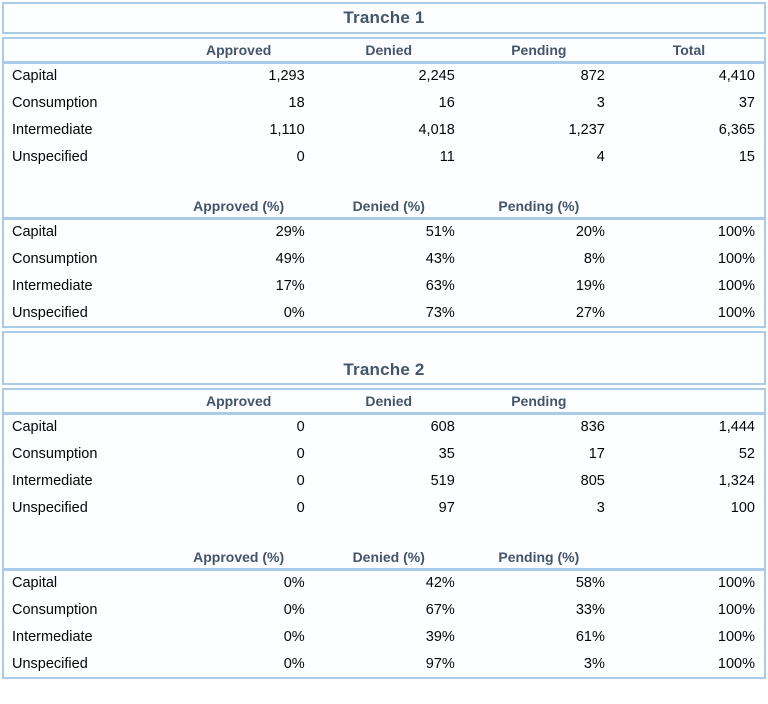 Image resolution: width=768 pixels, height=704 pixels. I want to click on cell-value: 39%, so click(440, 636).